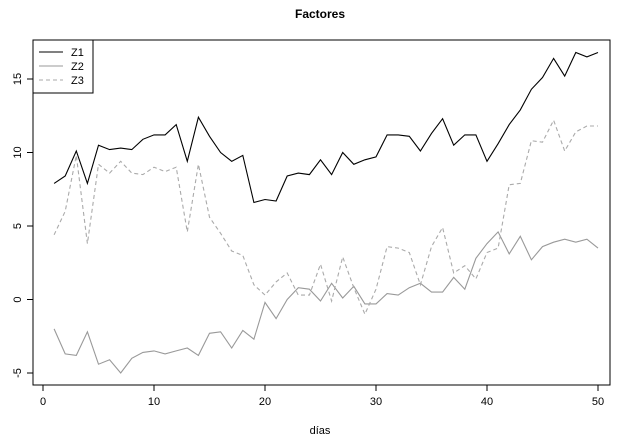  What do you see at coordinates (265, 402) in the screenshot?
I see `x-tick-label: 20` at bounding box center [265, 402].